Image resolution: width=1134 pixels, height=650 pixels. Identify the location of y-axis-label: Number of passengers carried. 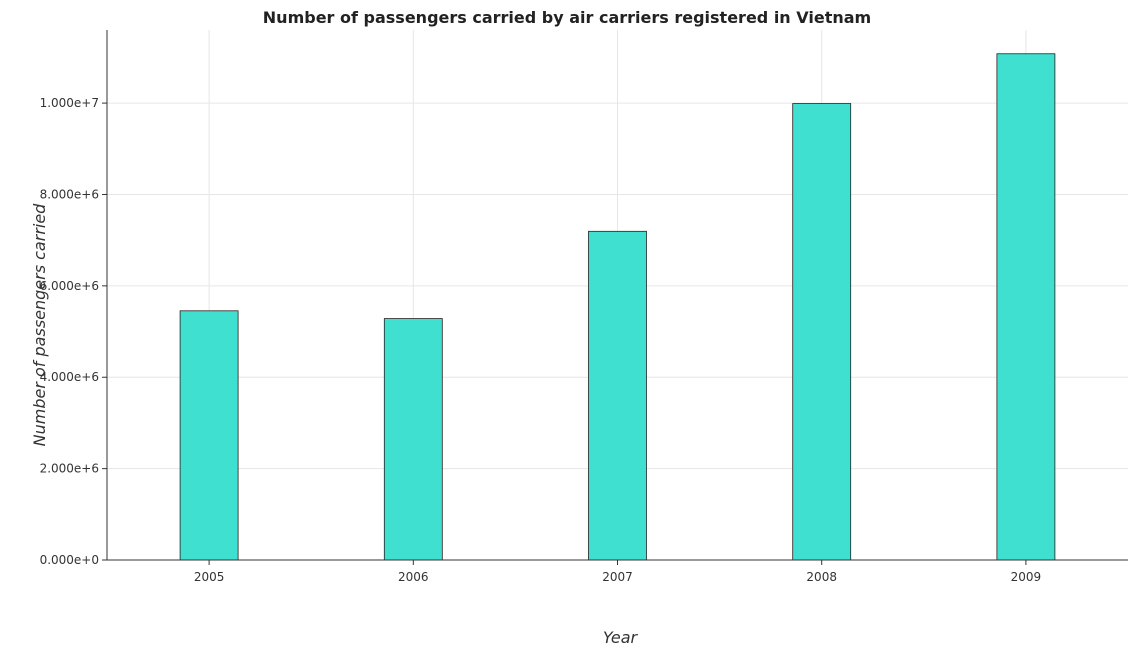
(39, 325).